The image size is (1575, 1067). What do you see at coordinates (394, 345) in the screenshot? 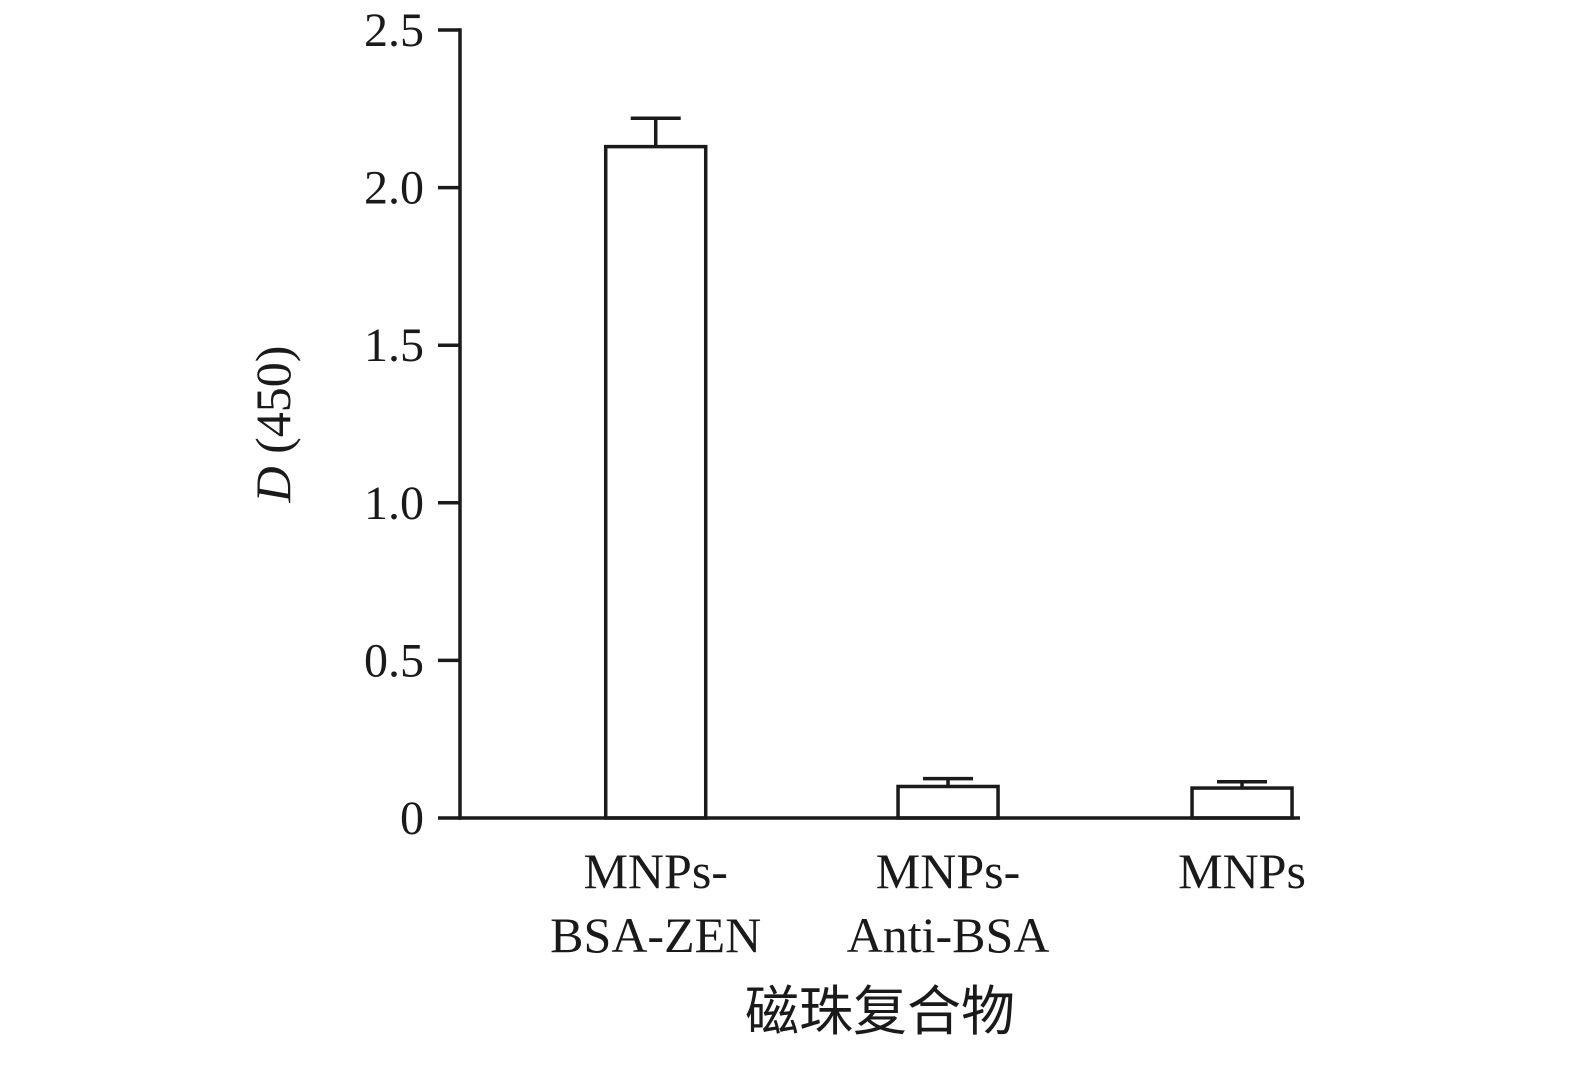
I see `y-tick-label-3: 1.5` at bounding box center [394, 345].